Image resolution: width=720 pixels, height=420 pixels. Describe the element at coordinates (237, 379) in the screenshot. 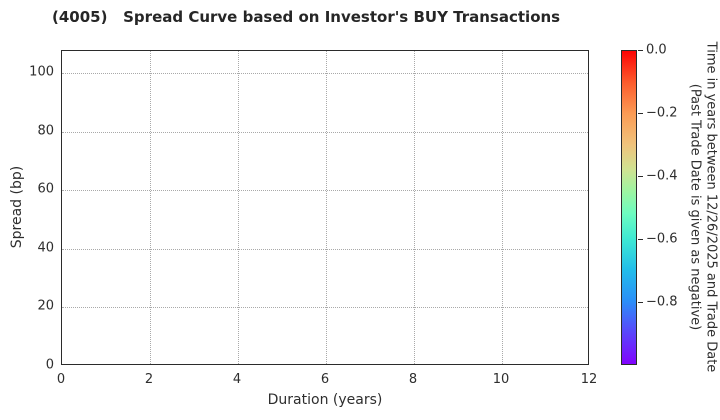

I see `x-tick-label: 4` at that location.